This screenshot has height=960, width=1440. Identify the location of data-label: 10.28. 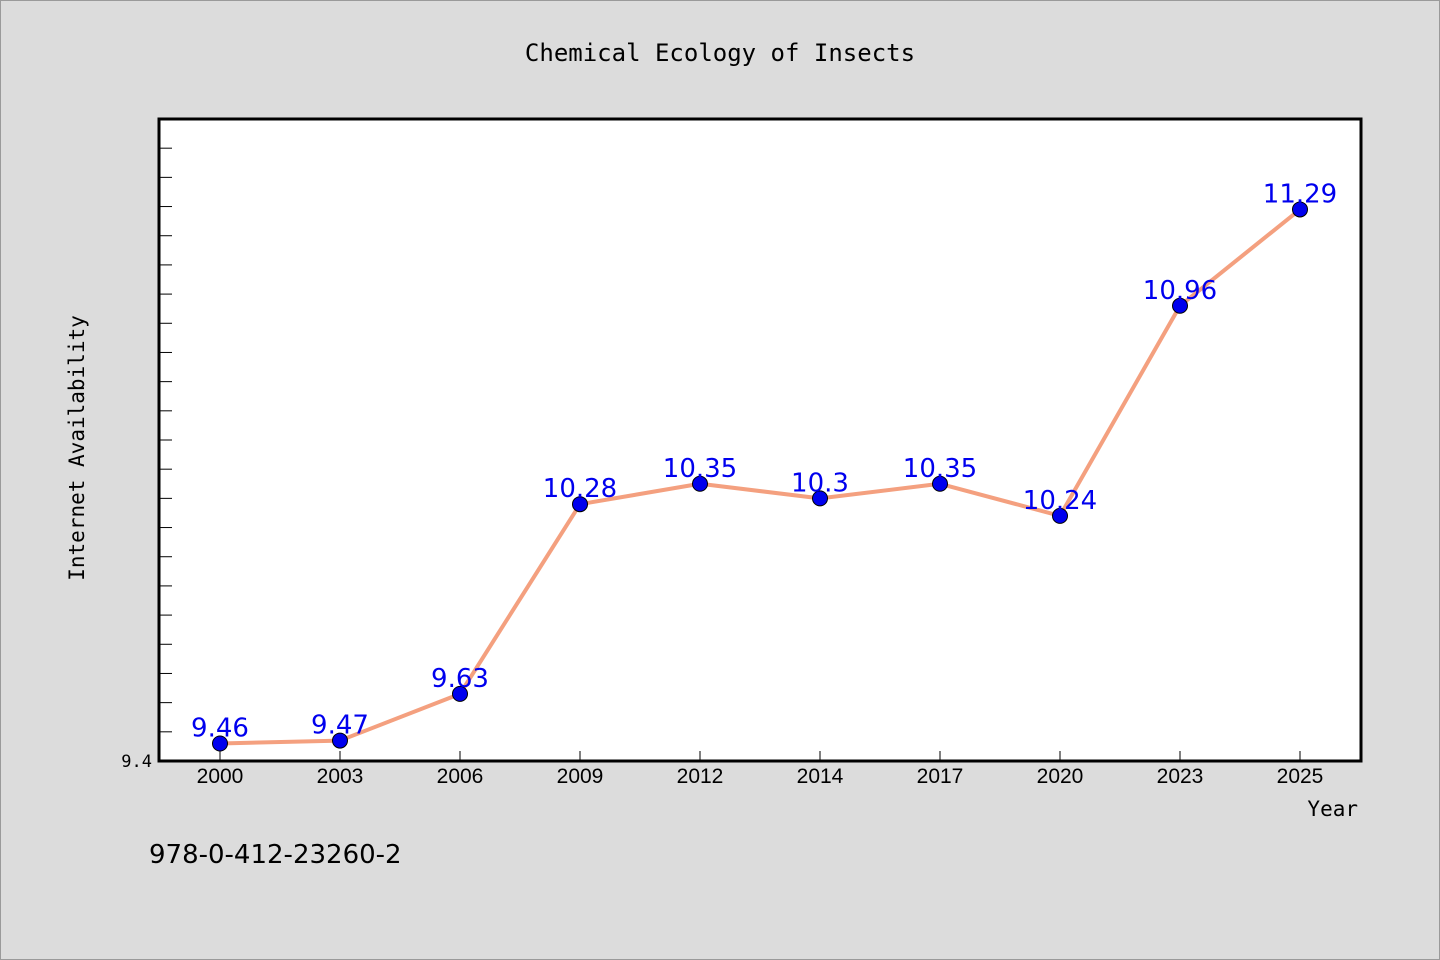
(580, 489).